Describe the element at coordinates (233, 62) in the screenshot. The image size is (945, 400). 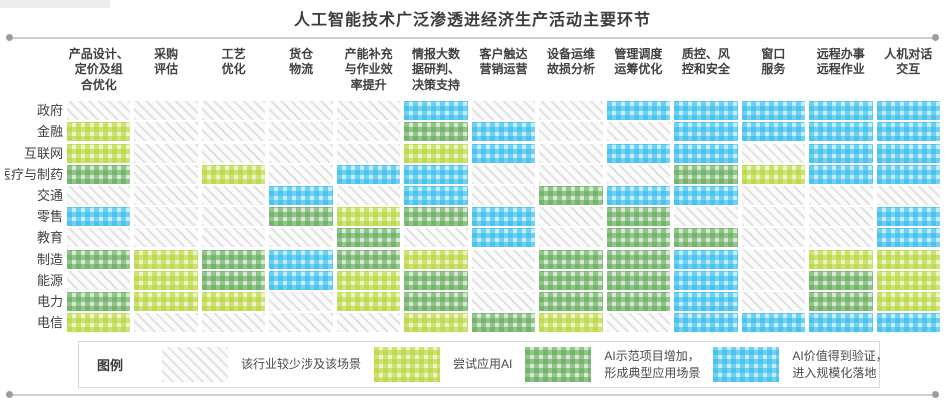
I see `column-header: 工艺 优化` at that location.